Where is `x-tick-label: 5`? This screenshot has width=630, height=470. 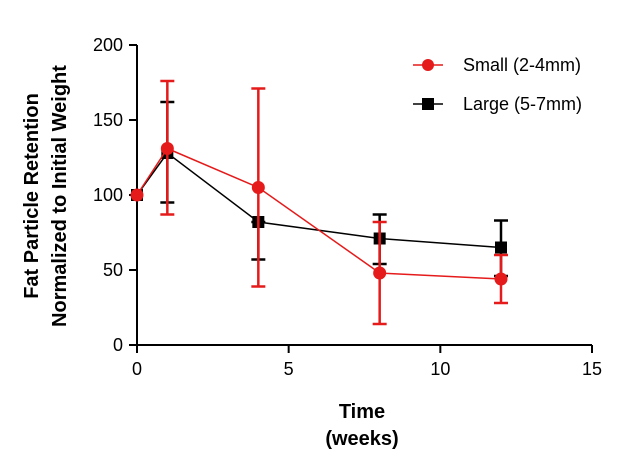
x-tick-label: 5 is located at coordinates (289, 369).